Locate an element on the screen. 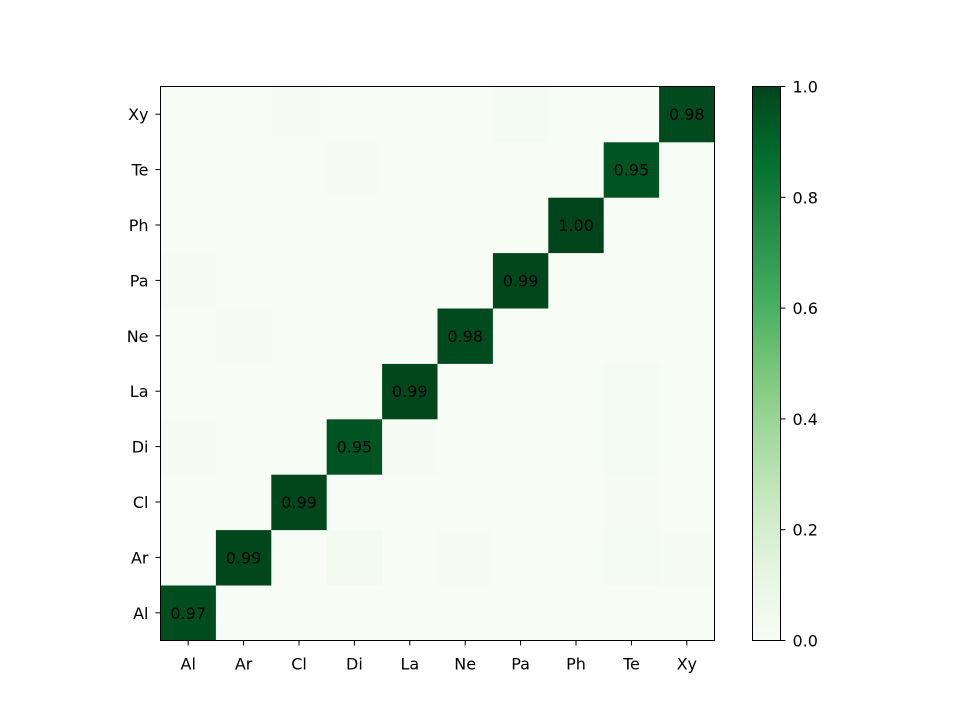 The height and width of the screenshot is (720, 960). y-tick-label: Xy is located at coordinates (138, 114).